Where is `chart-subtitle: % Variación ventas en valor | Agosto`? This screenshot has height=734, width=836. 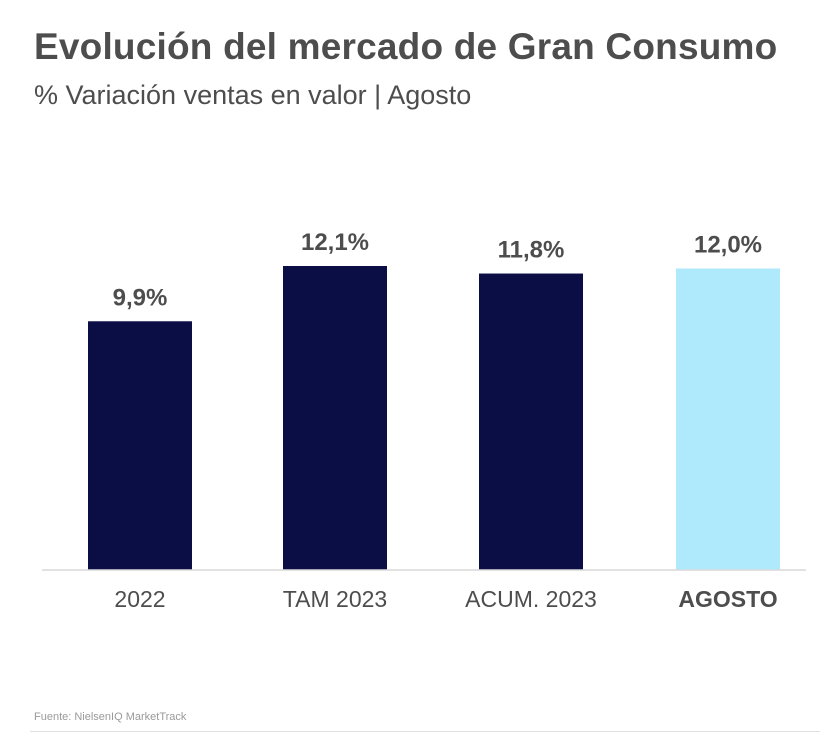 chart-subtitle: % Variación ventas en valor | Agosto is located at coordinates (253, 95).